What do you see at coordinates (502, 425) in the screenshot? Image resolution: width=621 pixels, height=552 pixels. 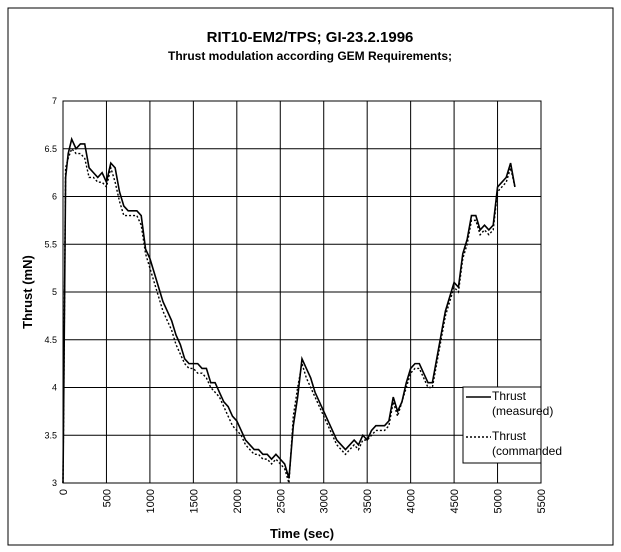 I see `legend-box` at bounding box center [502, 425].